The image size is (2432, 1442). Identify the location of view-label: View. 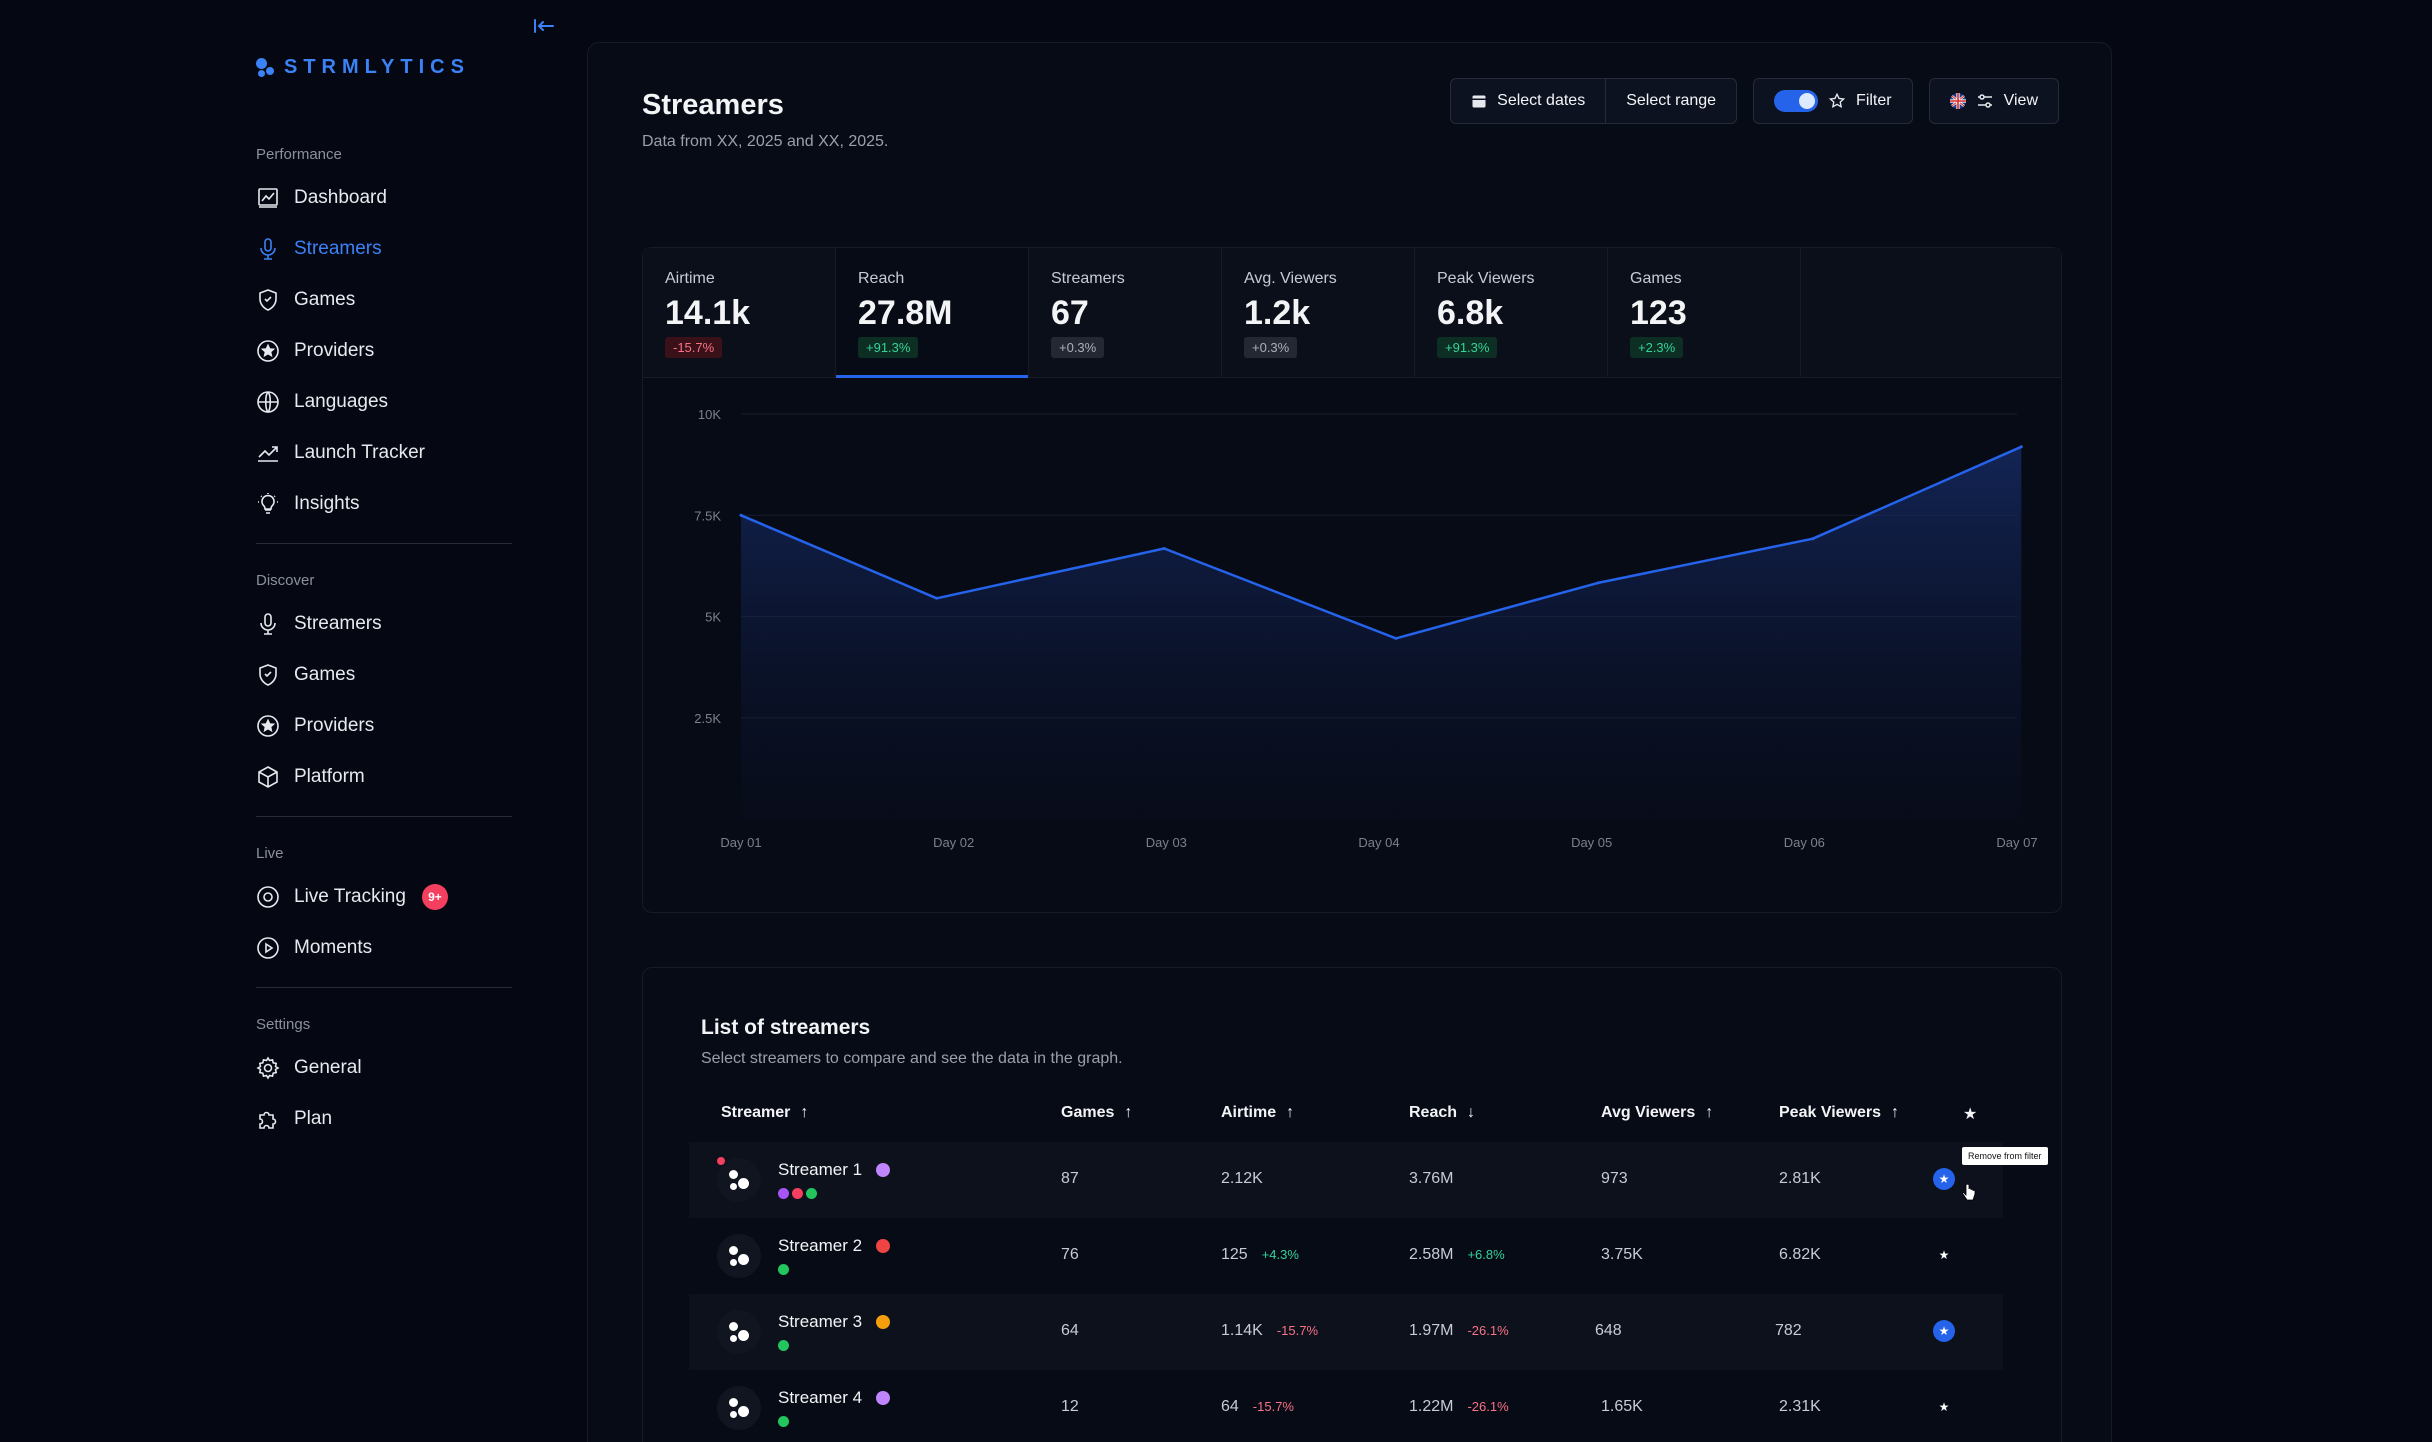
(2020, 100).